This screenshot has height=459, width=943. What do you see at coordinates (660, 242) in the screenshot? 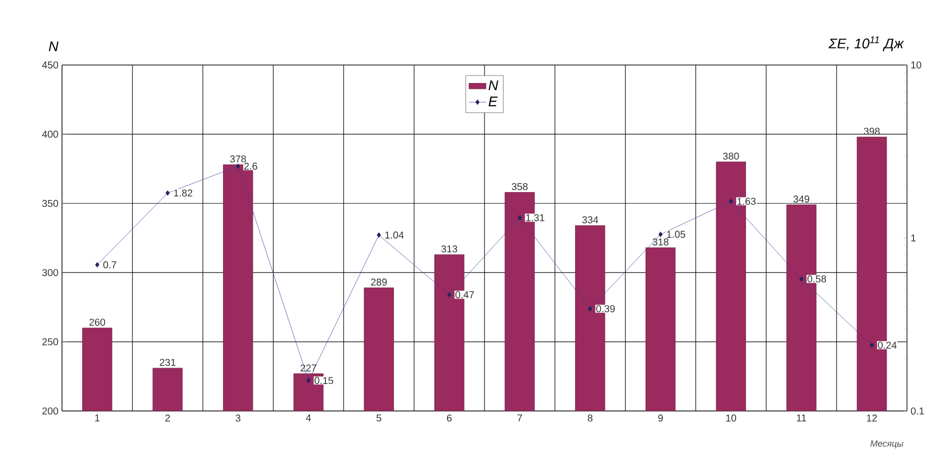
I see `data-label: 318` at bounding box center [660, 242].